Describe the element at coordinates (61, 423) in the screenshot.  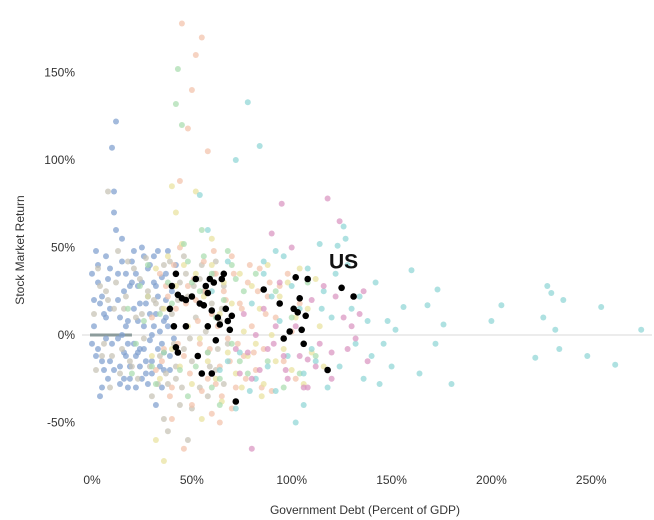
I see `y-tick-label: -50%` at that location.